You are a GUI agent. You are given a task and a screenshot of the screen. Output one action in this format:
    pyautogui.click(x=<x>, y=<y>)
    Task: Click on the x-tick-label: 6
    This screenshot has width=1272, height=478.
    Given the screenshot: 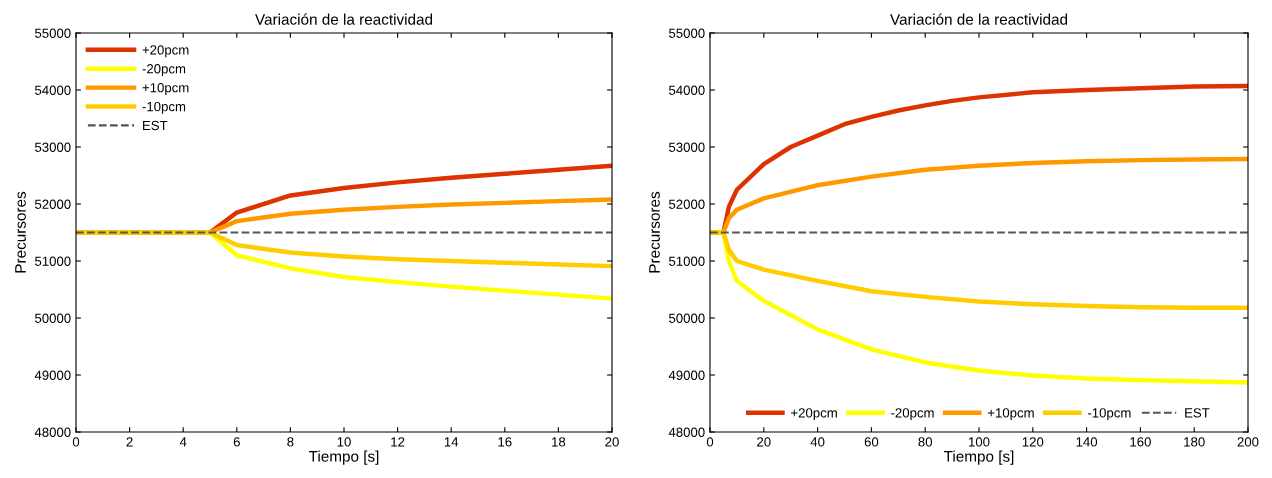 What is the action you would take?
    pyautogui.click(x=236, y=442)
    